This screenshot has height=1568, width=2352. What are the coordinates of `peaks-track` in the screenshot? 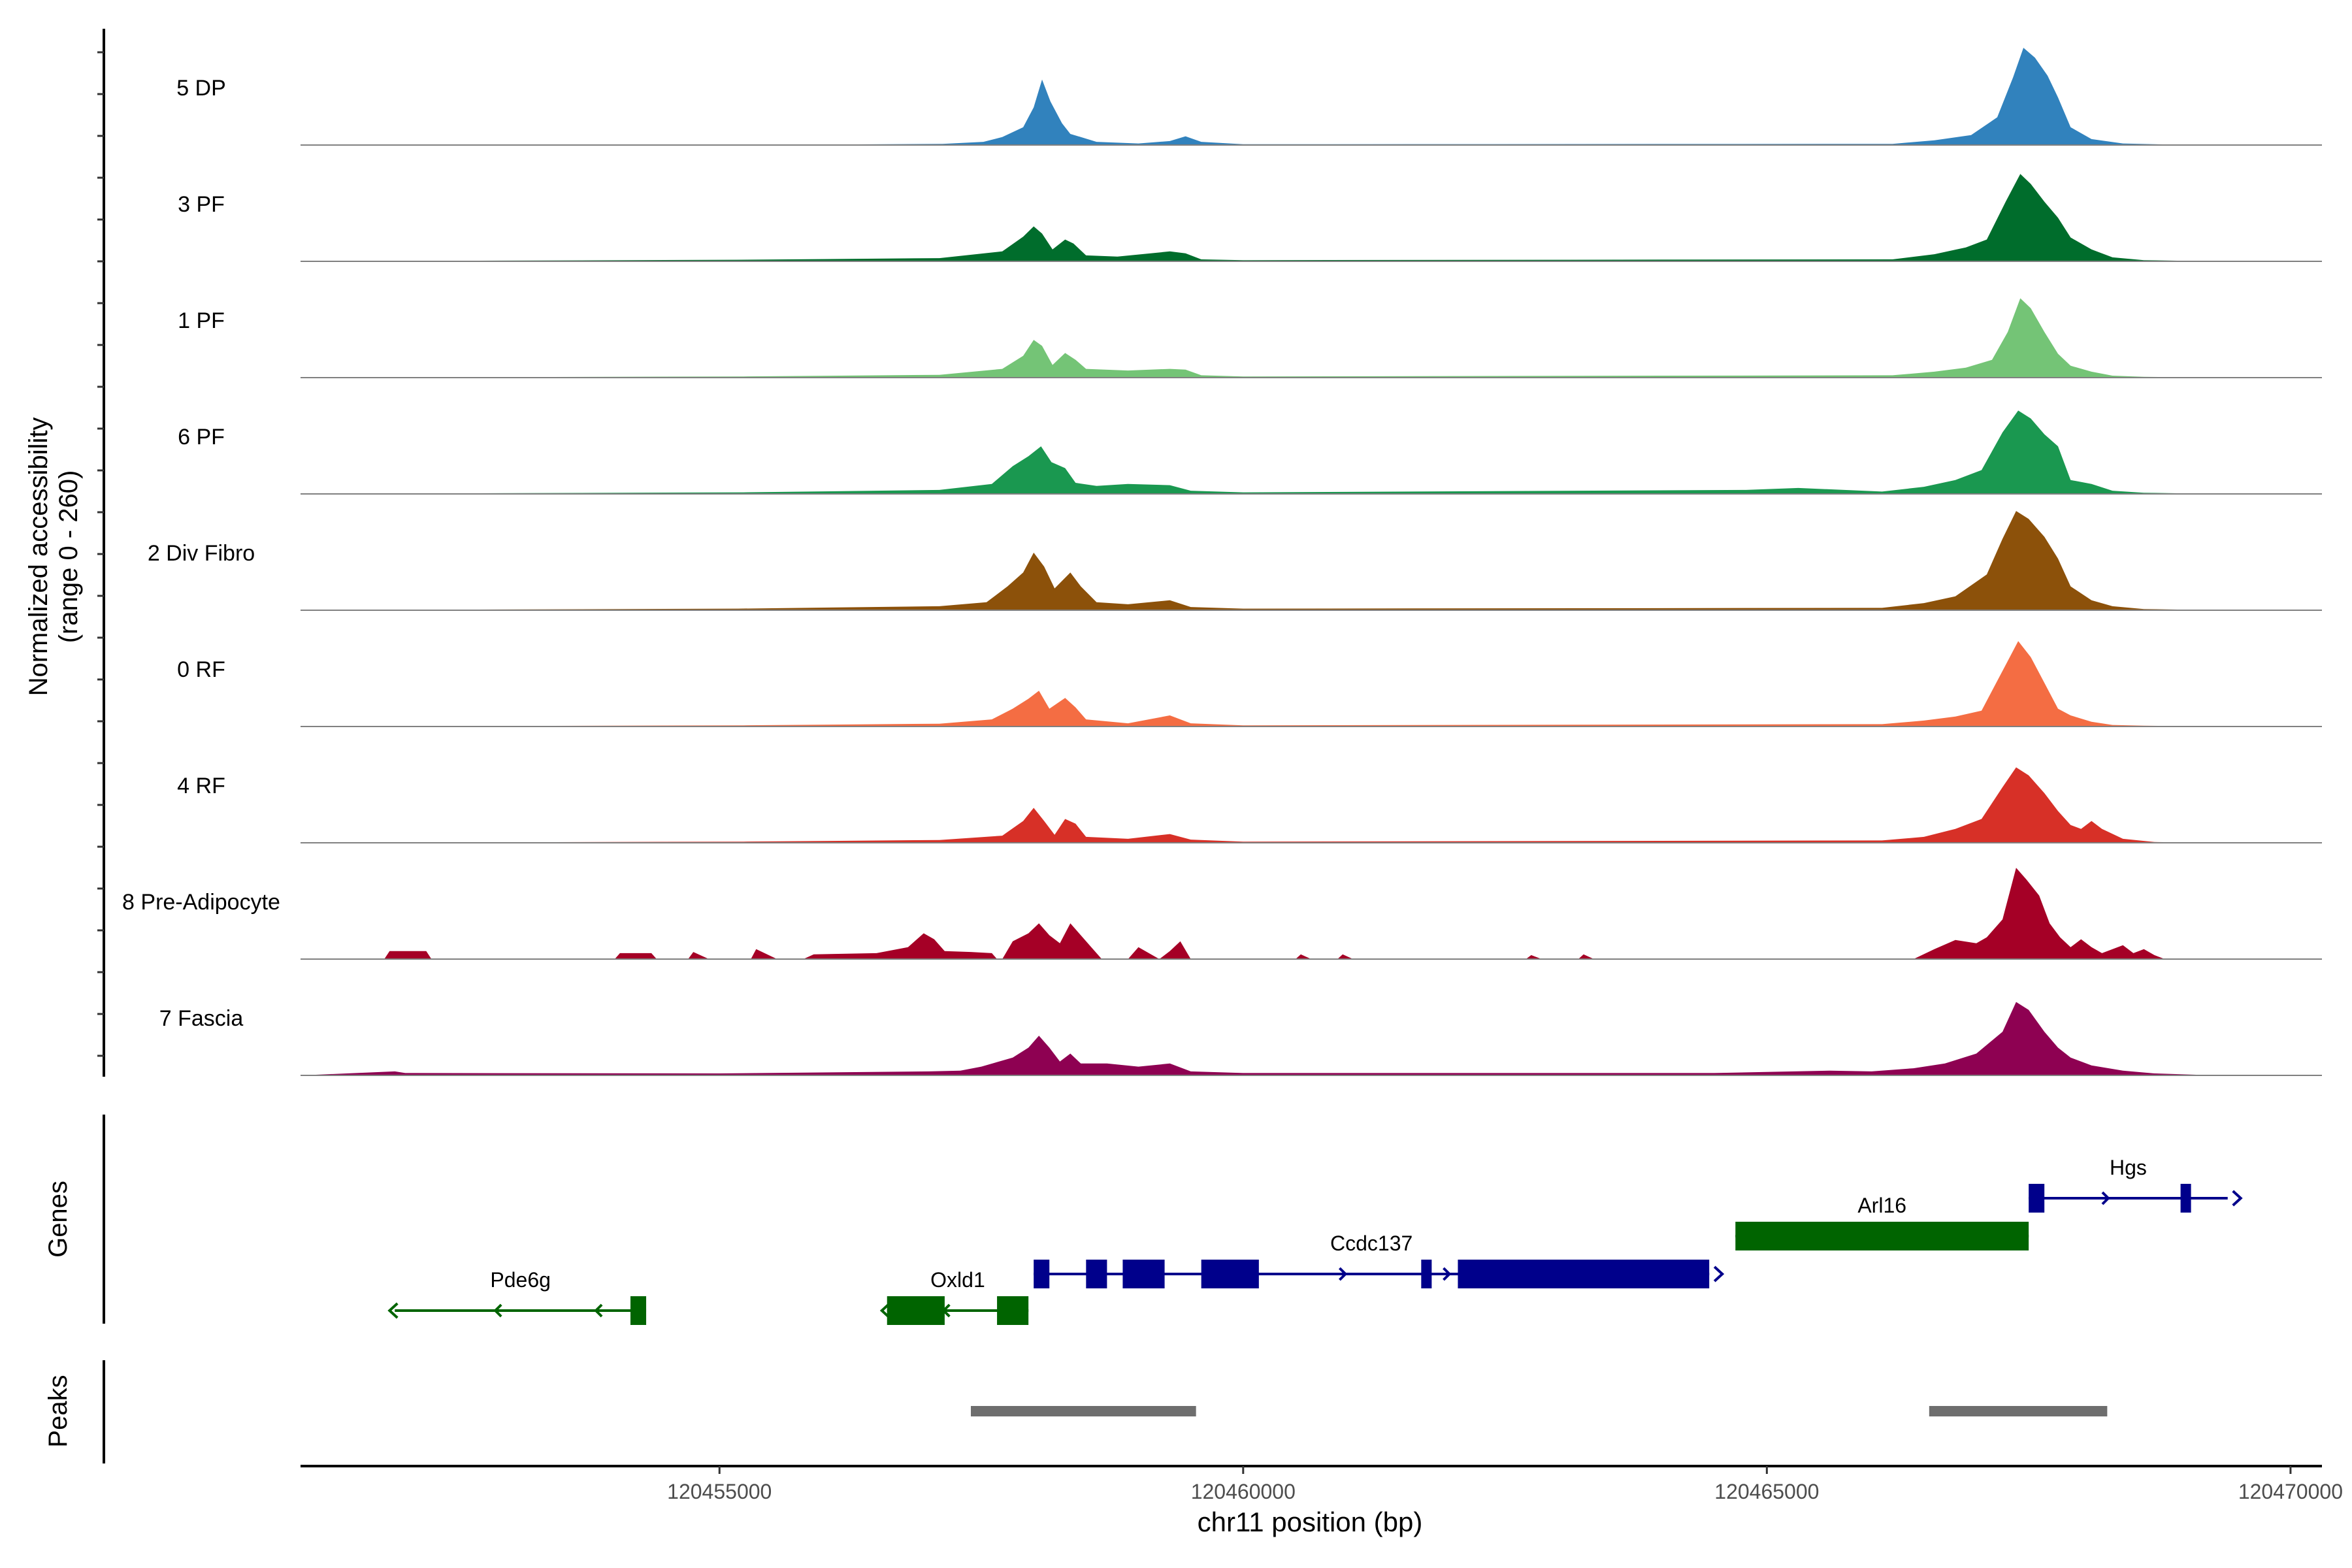 It's located at (1539, 1411).